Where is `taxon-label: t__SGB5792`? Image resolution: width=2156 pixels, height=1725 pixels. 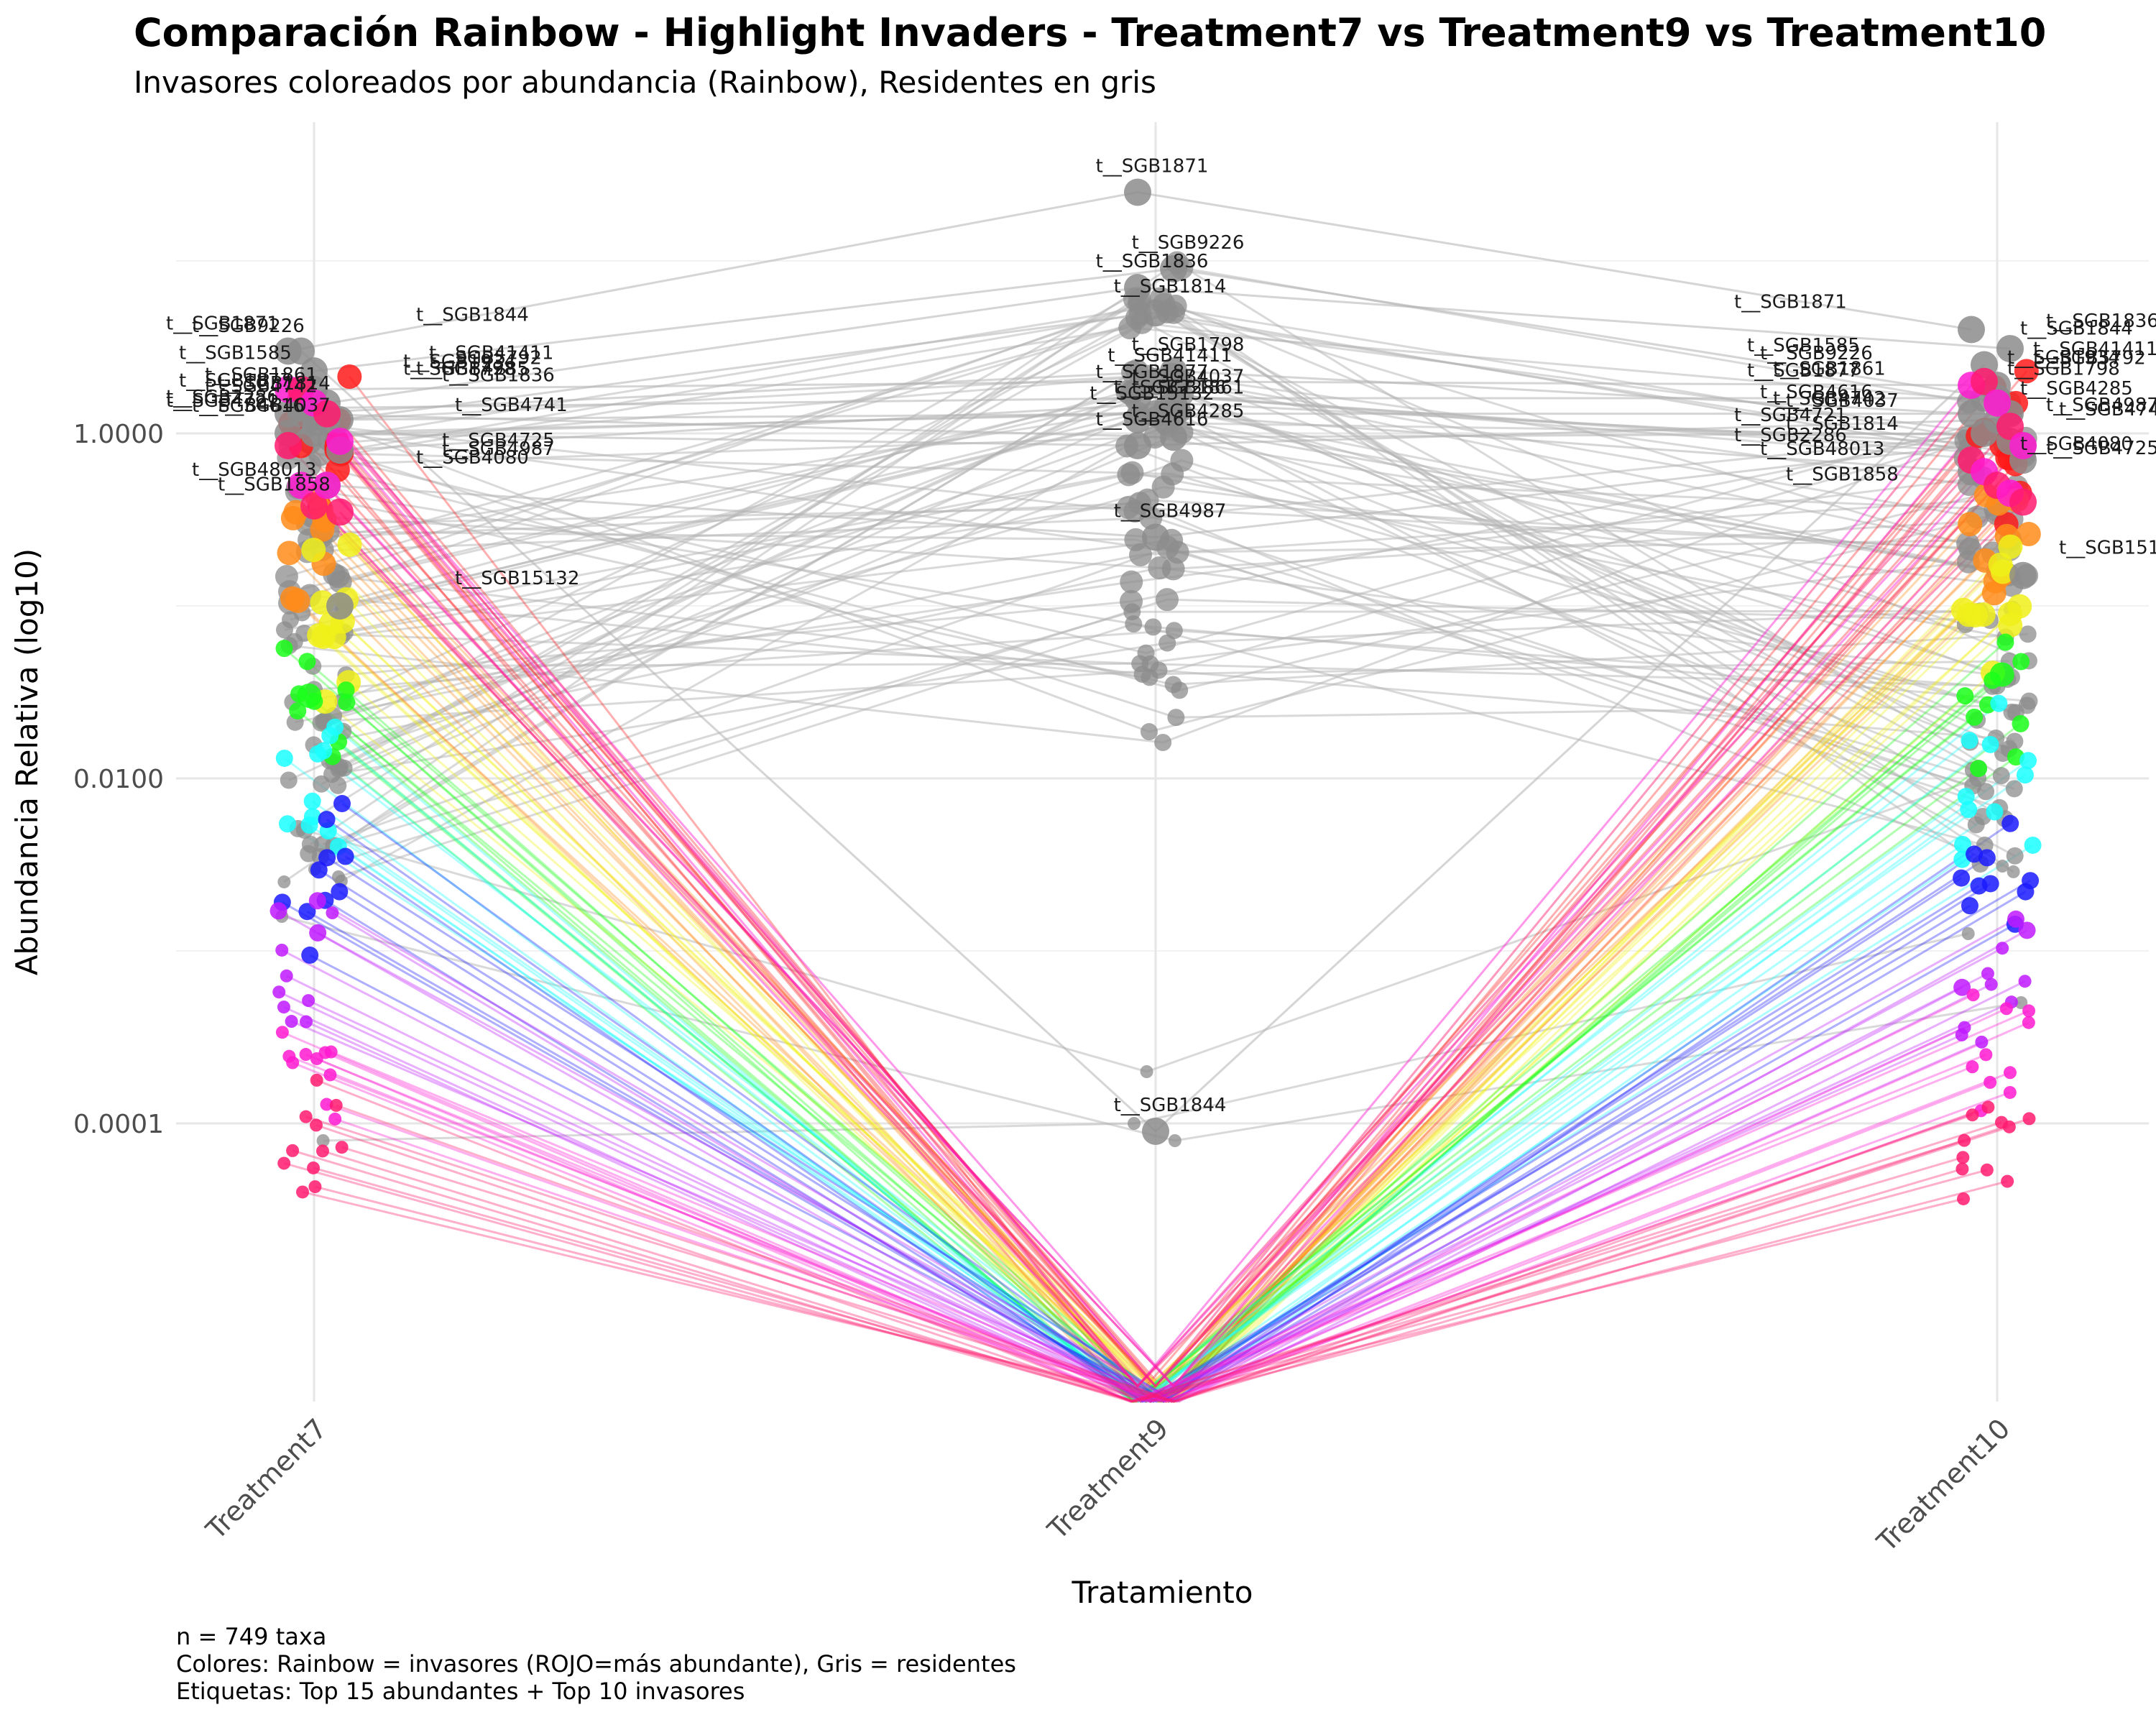 taxon-label: t__SGB5792 is located at coordinates (485, 358).